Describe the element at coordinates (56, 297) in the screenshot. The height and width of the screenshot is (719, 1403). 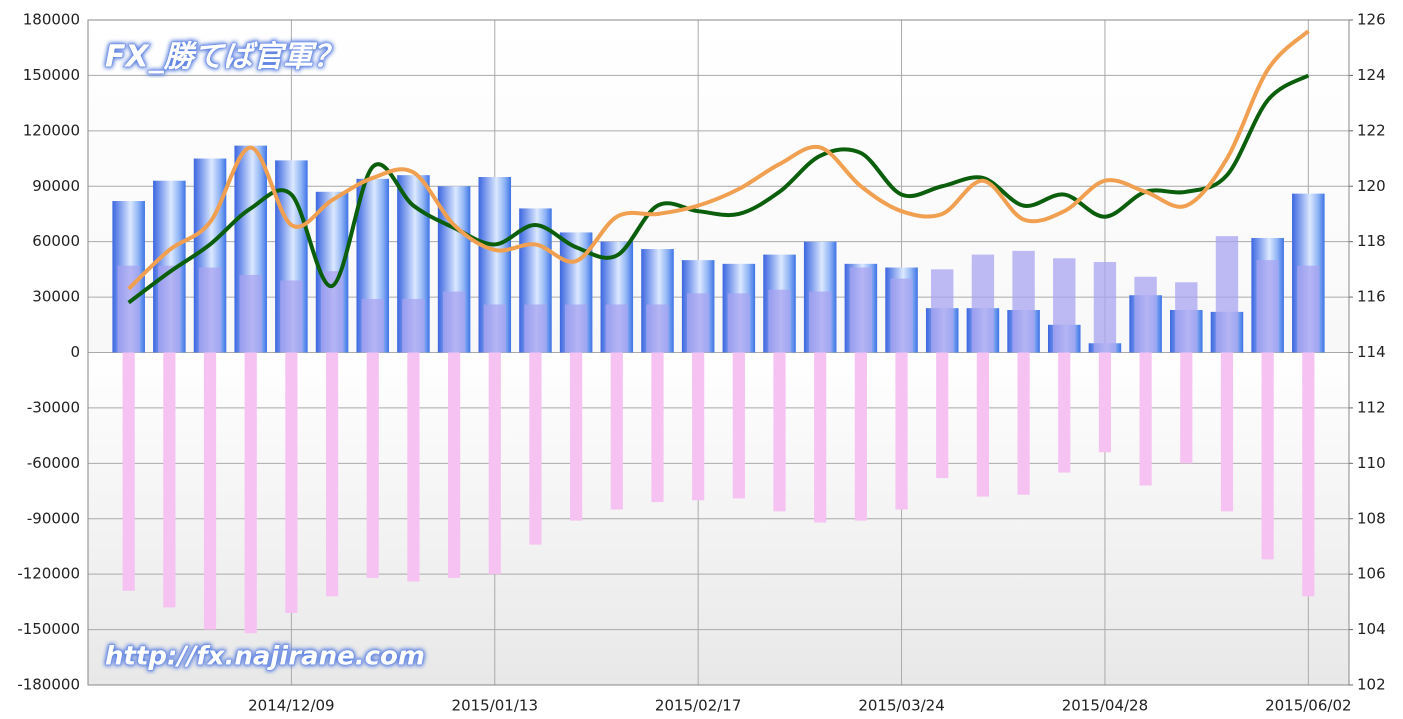
I see `y-tick-label: 30000` at that location.